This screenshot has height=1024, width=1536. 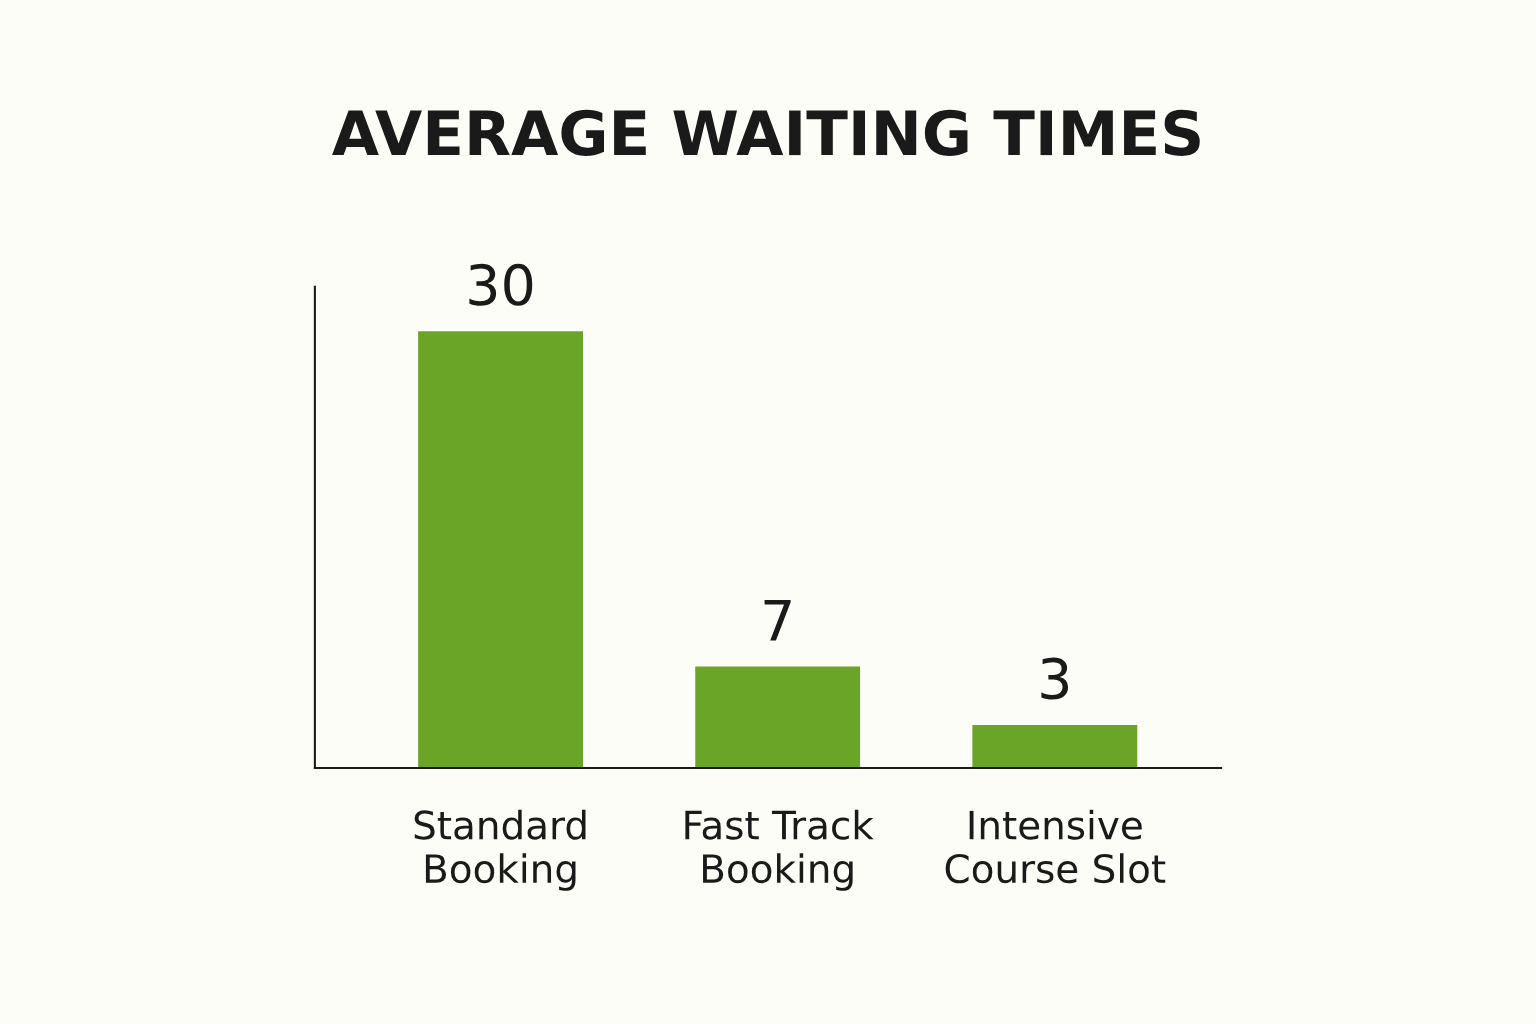 What do you see at coordinates (501, 284) in the screenshot?
I see `data-label: 30` at bounding box center [501, 284].